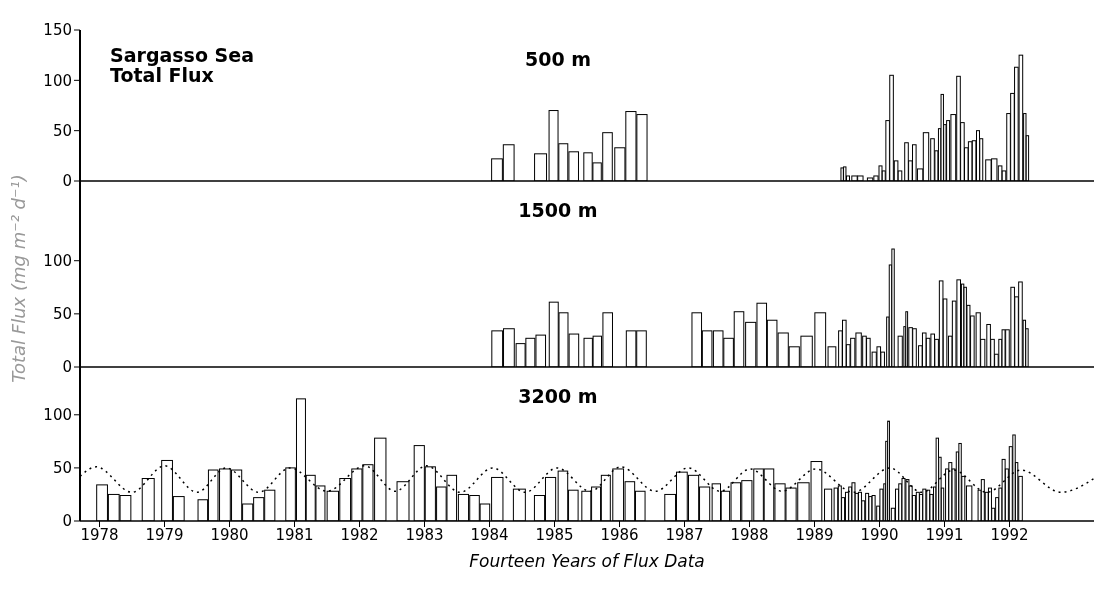 The width and height of the screenshot is (1101, 616). I want to click on y-axis-title: Total Flux (mg m⁻² d⁻¹), so click(18, 279).